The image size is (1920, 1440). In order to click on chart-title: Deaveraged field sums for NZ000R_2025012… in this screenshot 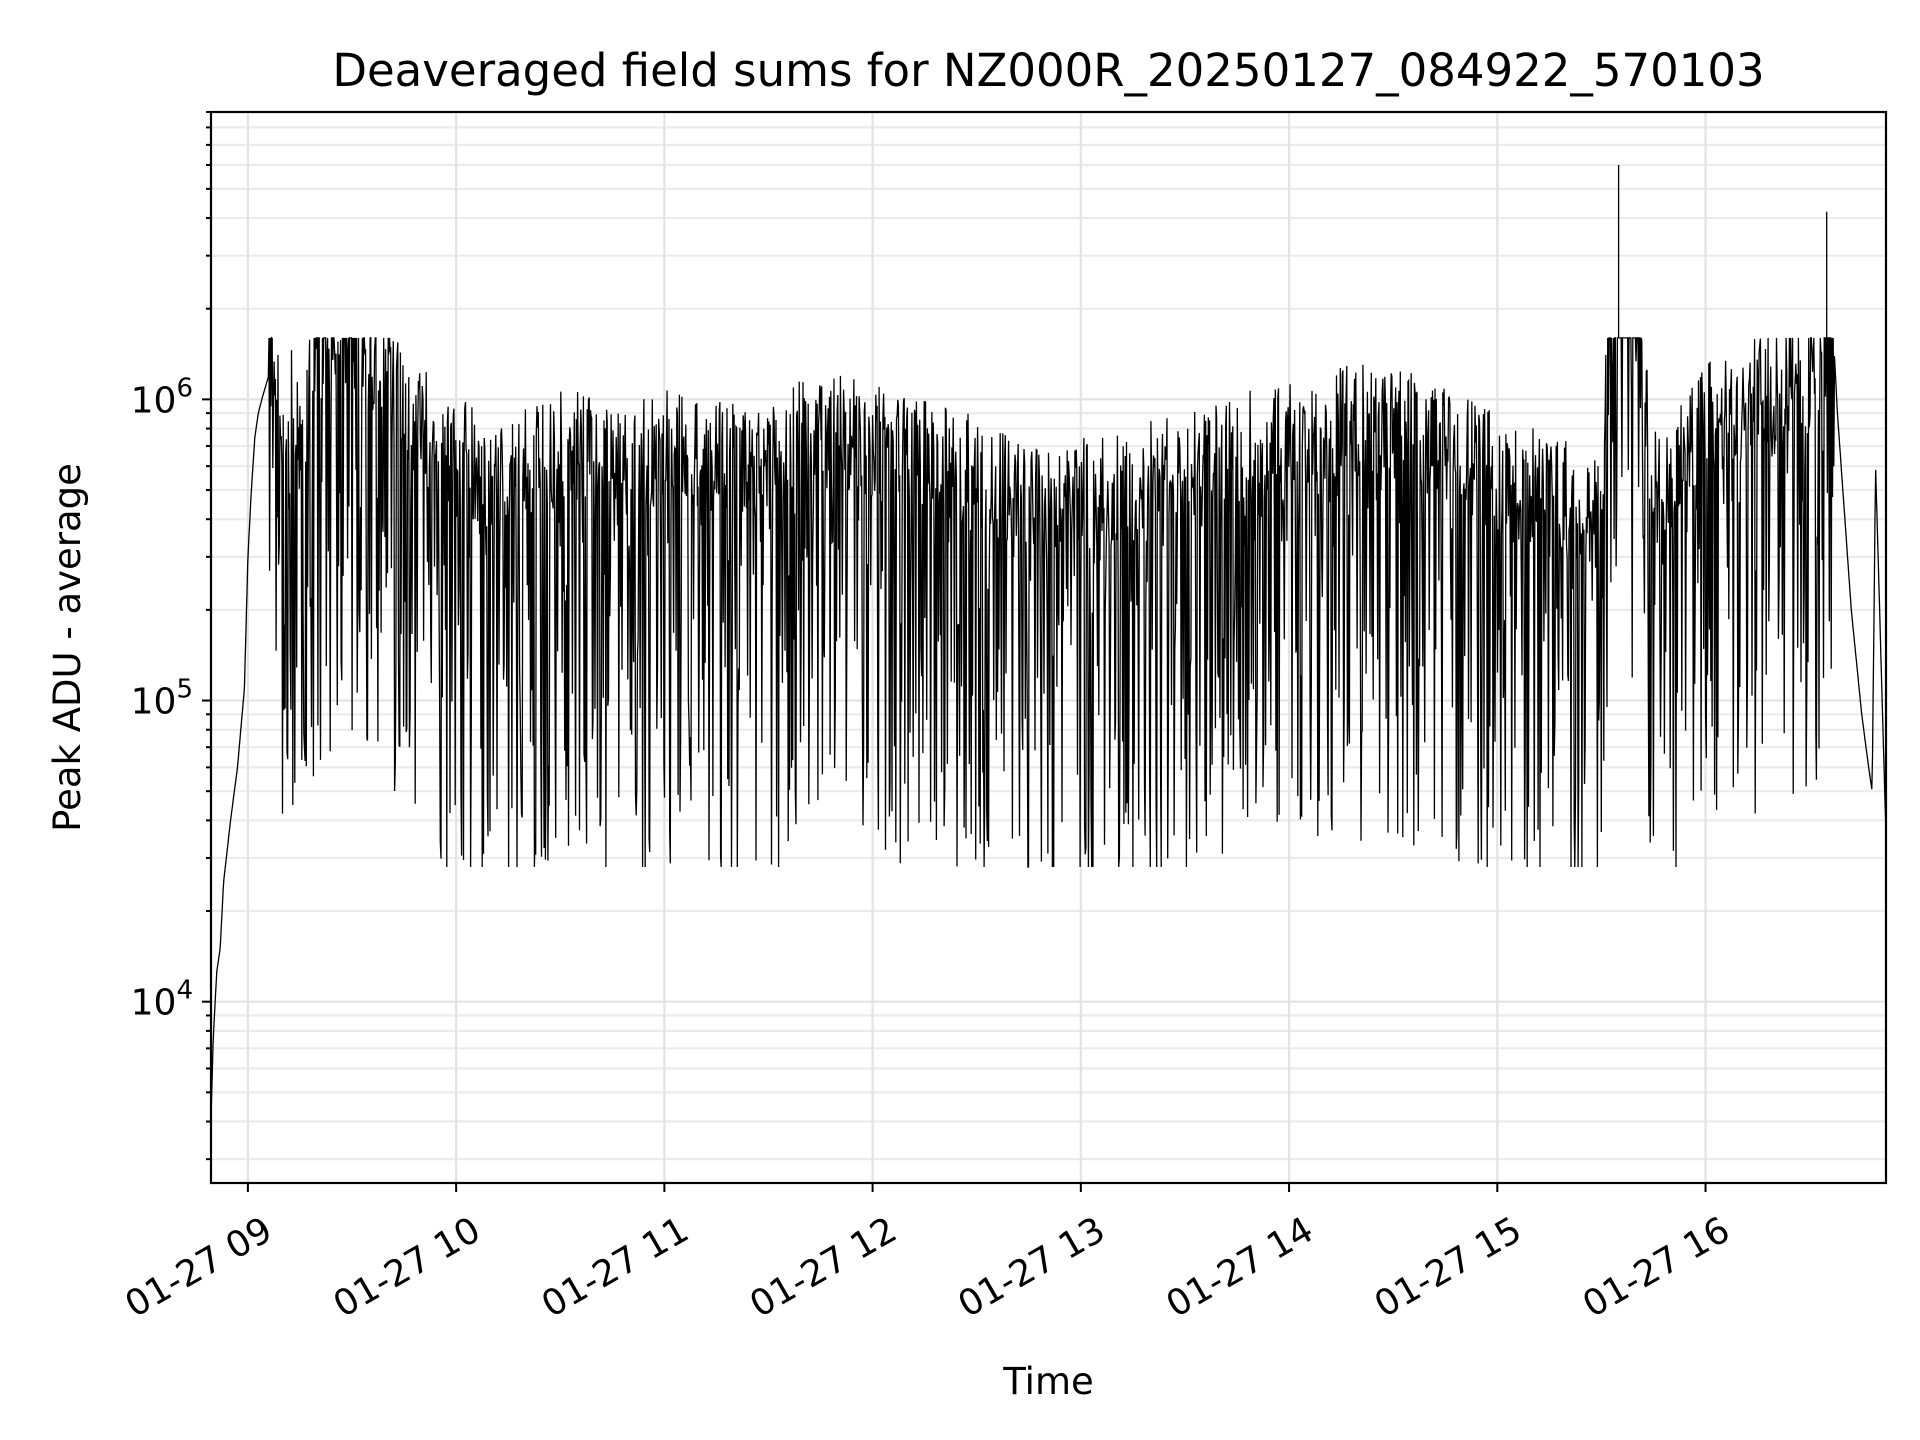, I will do `click(1048, 70)`.